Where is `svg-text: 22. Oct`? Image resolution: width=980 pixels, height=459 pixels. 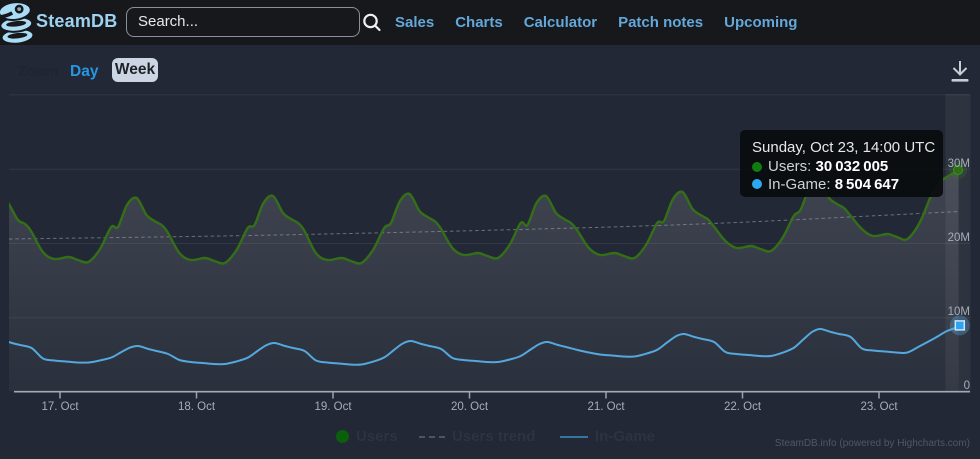
svg-text: 22. Oct is located at coordinates (743, 407).